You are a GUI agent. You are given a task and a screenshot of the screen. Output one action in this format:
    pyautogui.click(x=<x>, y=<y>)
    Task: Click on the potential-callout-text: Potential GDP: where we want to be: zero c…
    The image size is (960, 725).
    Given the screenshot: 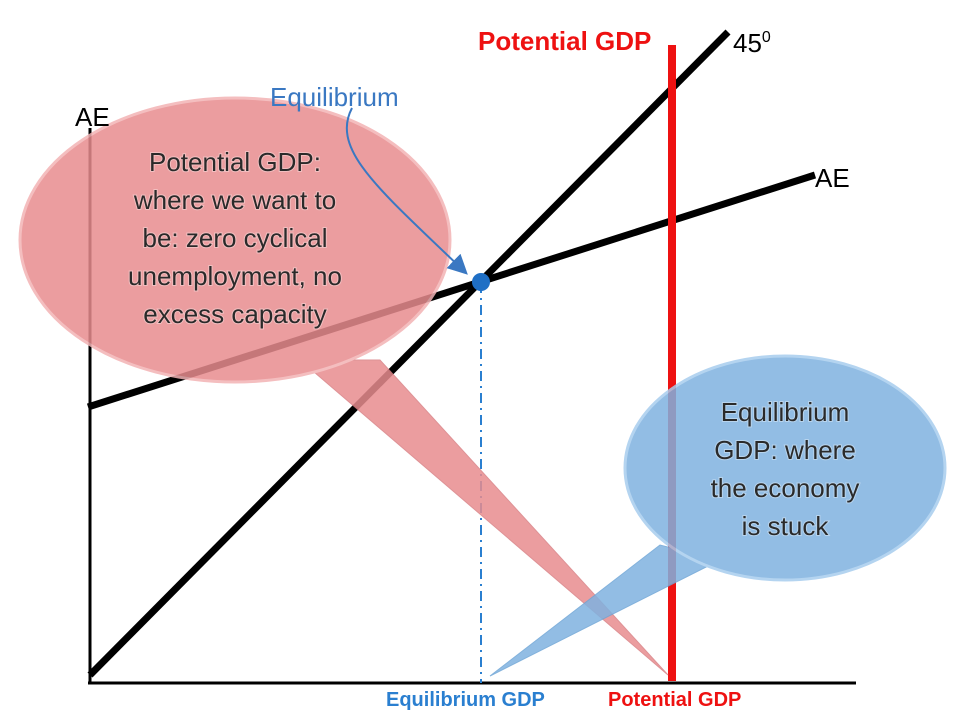 What is the action you would take?
    pyautogui.click(x=235, y=238)
    